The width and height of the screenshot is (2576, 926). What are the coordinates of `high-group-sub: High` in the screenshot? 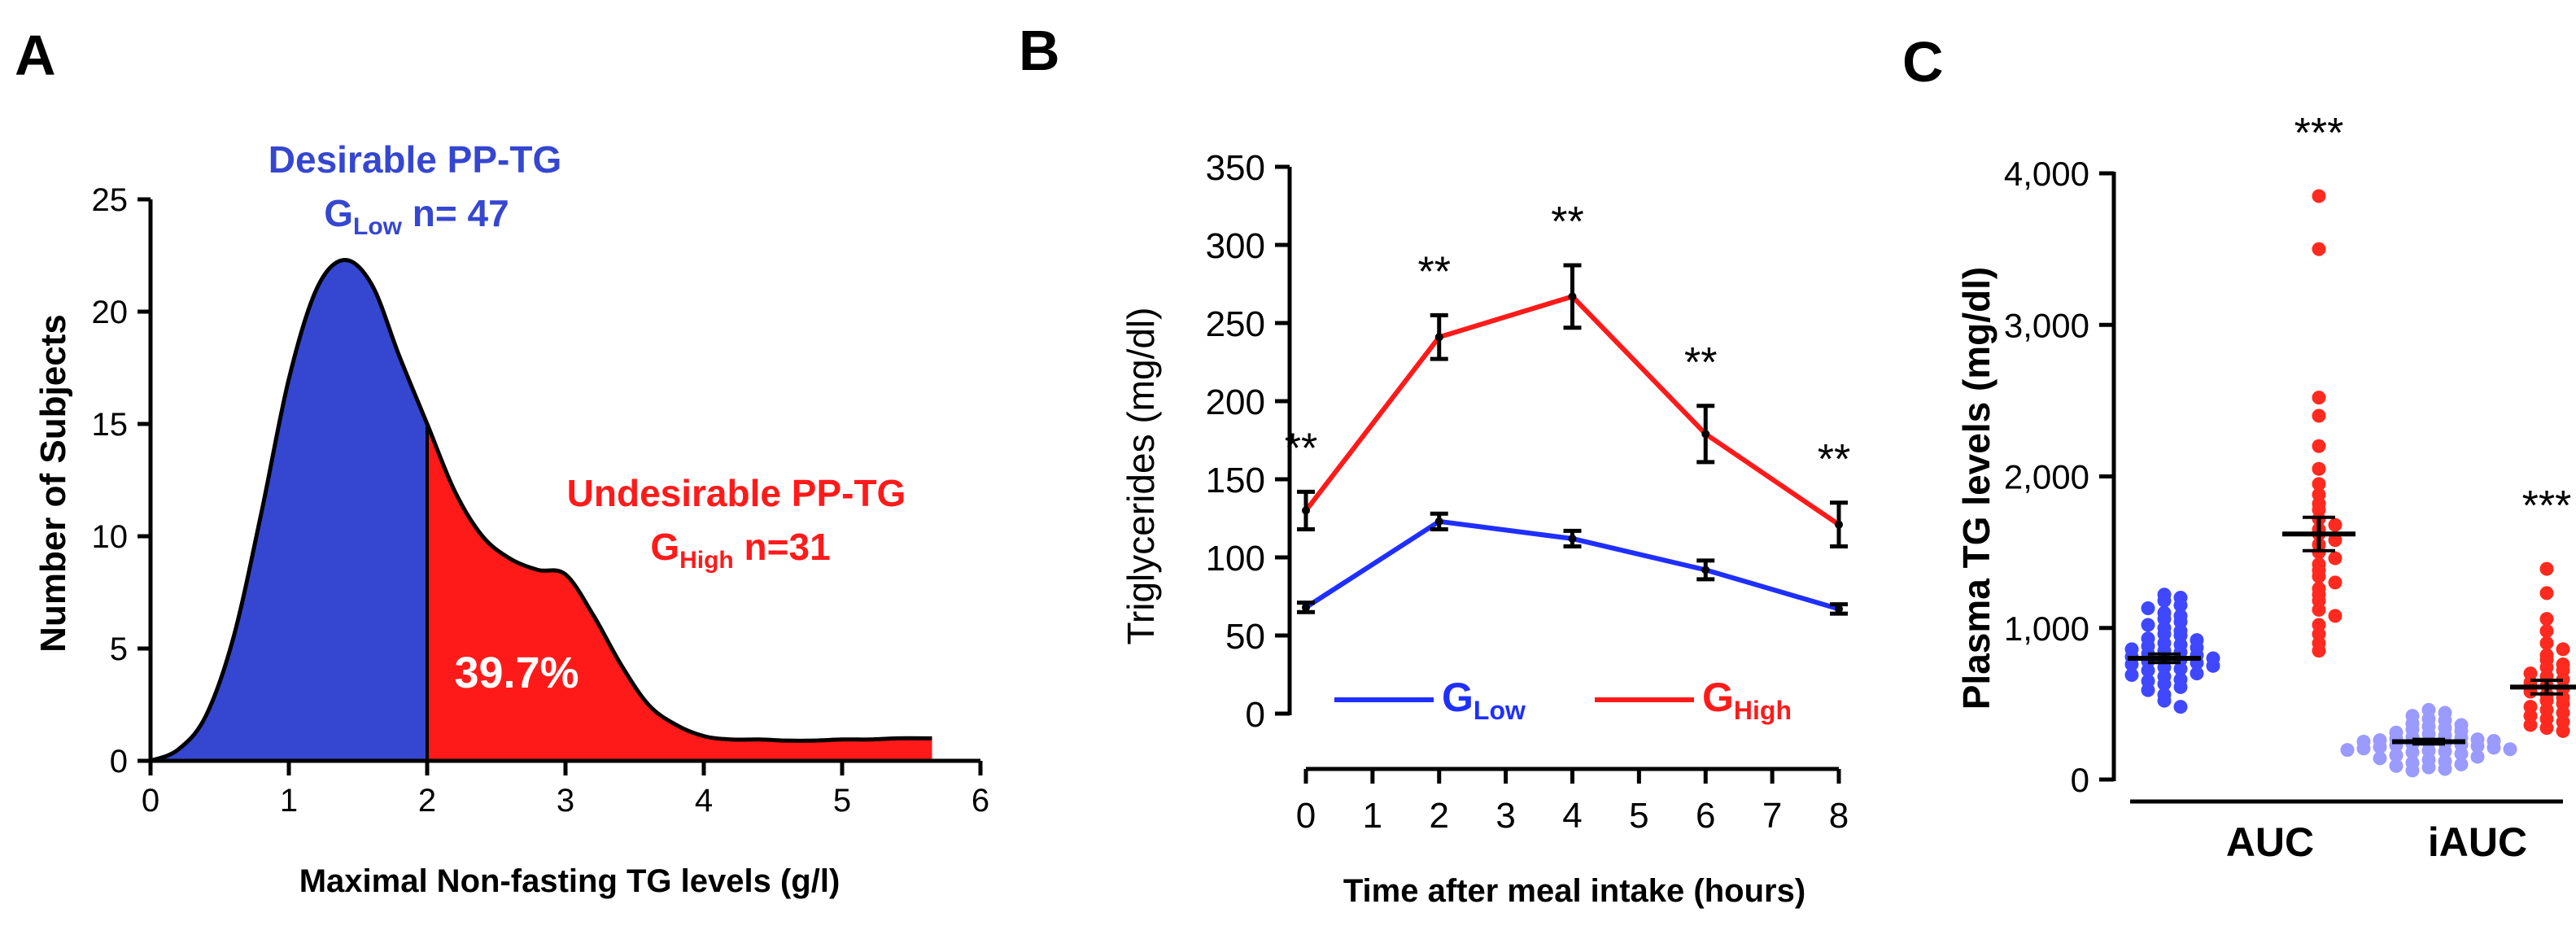 It's located at (706, 560).